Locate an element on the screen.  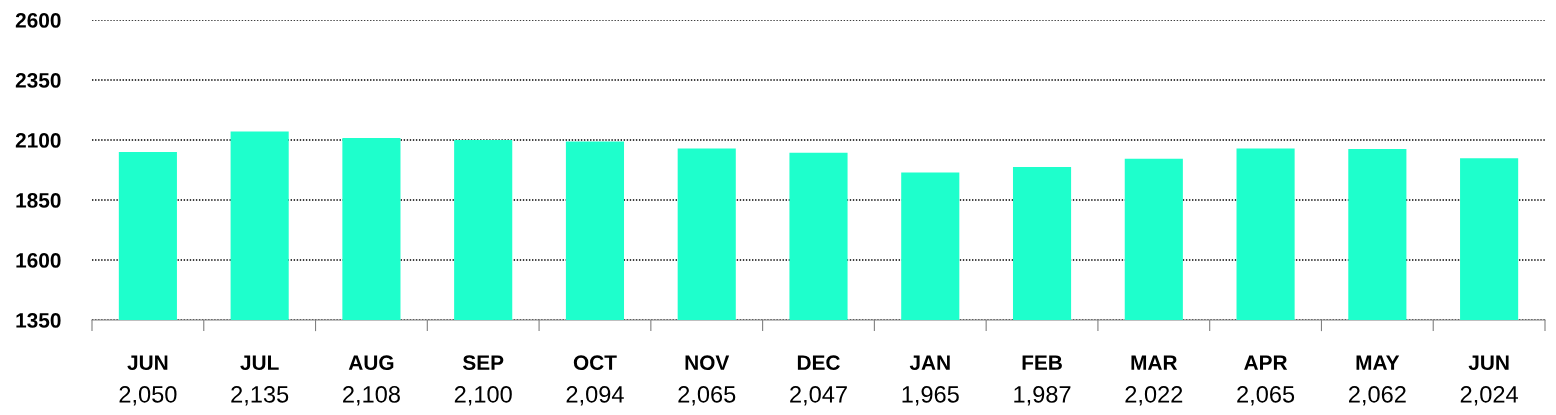
data-label: 1,965 is located at coordinates (930, 396).